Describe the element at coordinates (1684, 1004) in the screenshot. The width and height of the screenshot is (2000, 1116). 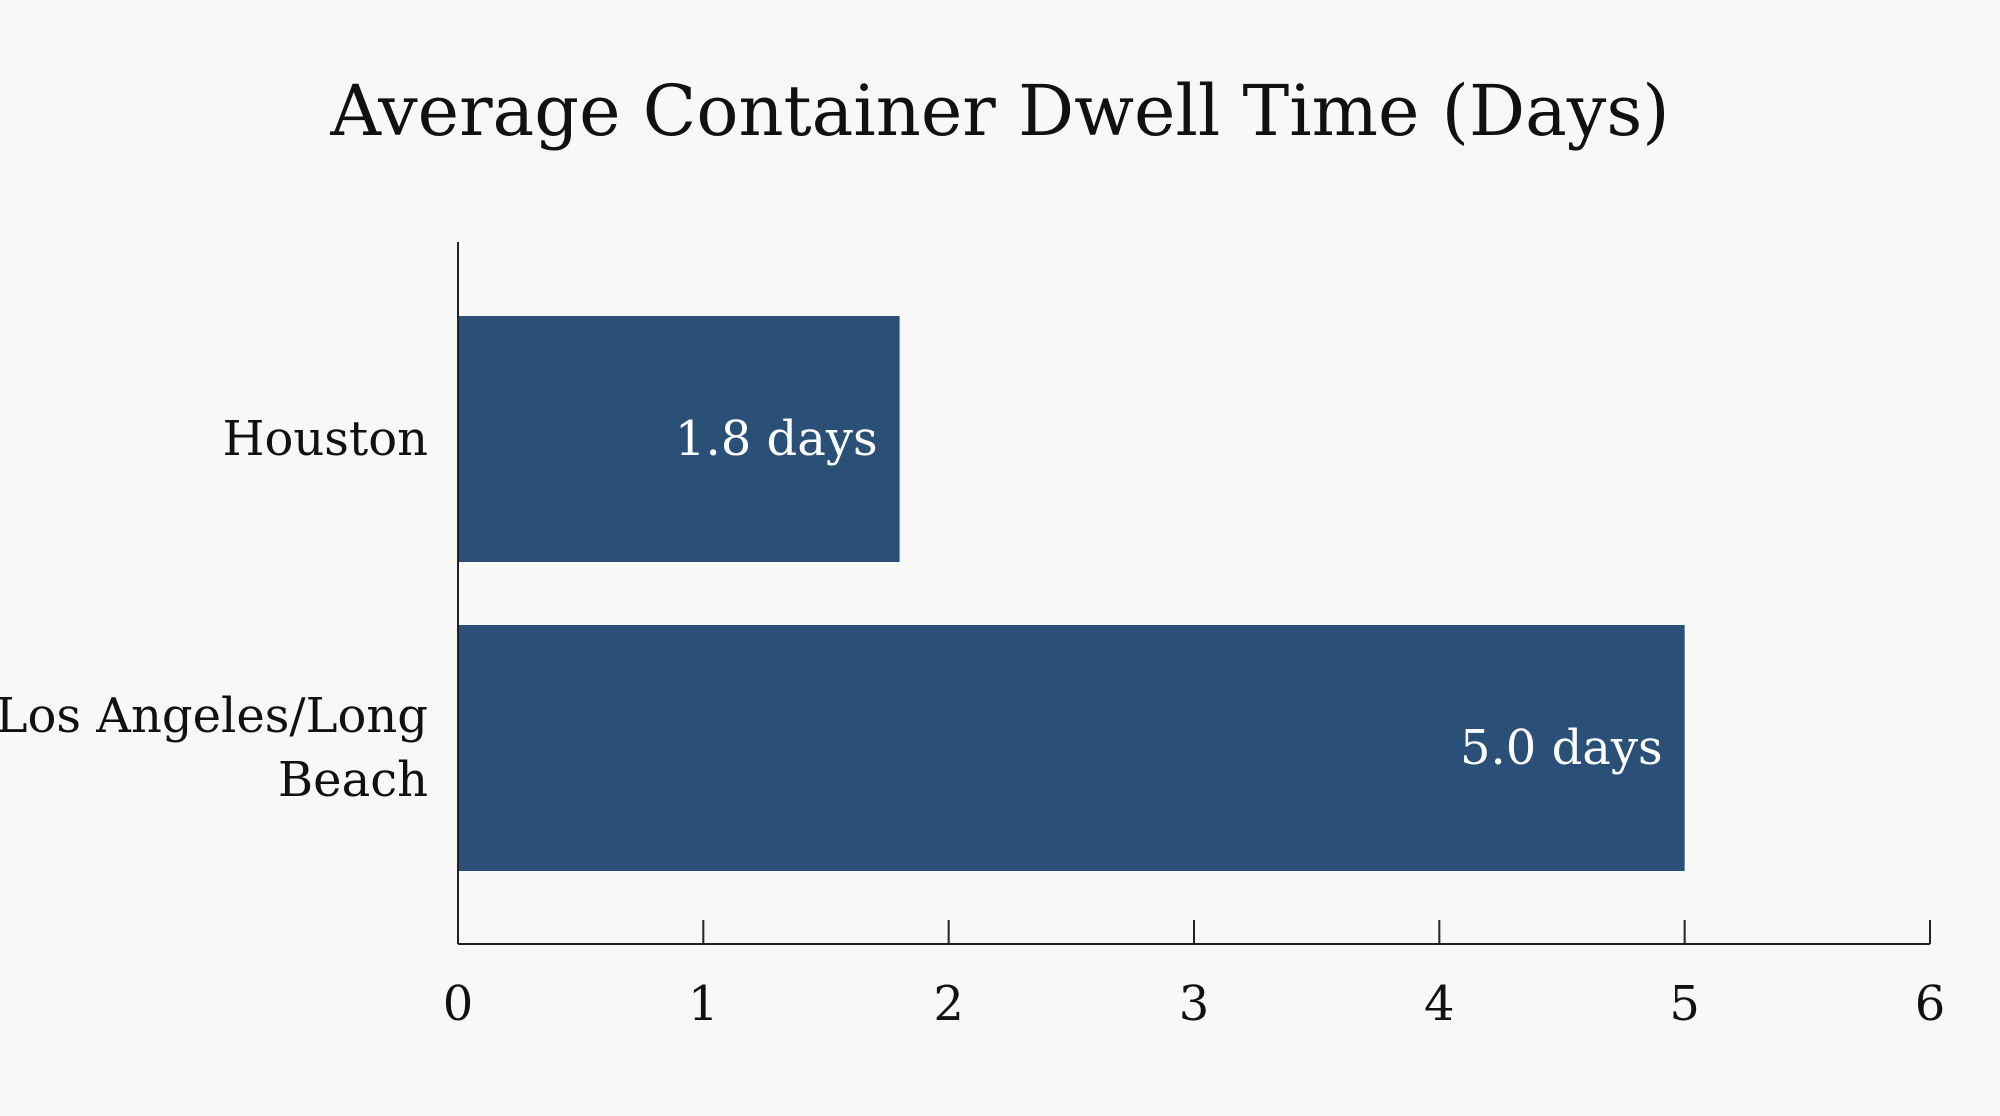
I see `x-tick-label-5: 5` at that location.